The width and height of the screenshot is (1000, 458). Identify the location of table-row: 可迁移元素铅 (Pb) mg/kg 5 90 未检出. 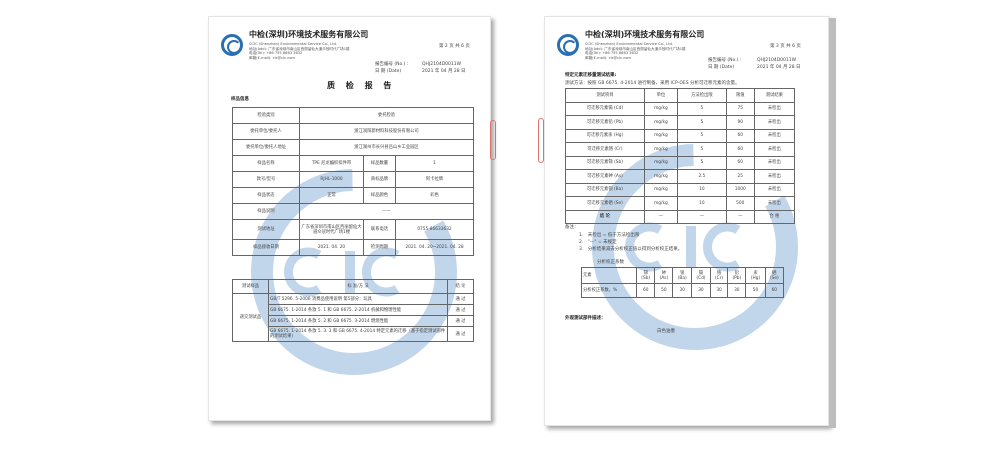
(680, 122).